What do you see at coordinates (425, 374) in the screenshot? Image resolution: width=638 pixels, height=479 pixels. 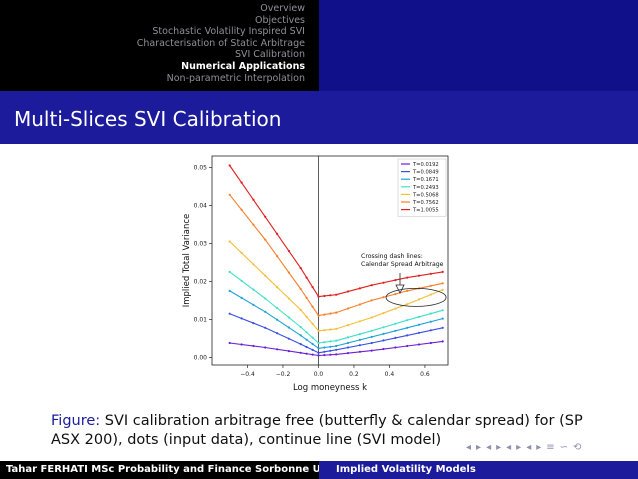 I see `x-tick-label: 0.6` at bounding box center [425, 374].